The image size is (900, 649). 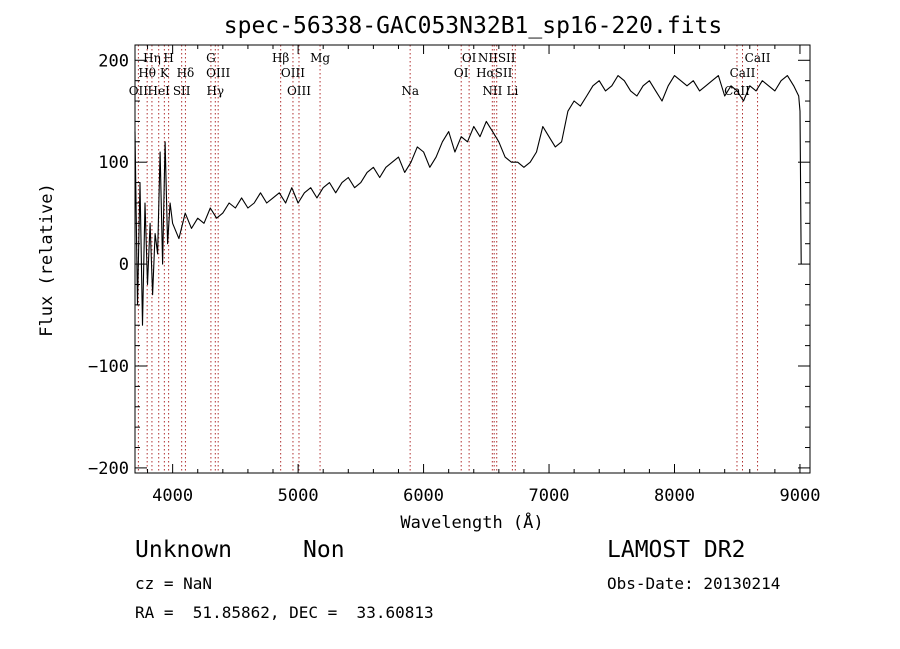 I want to click on y-tick-label-2: 0, so click(x=124, y=265).